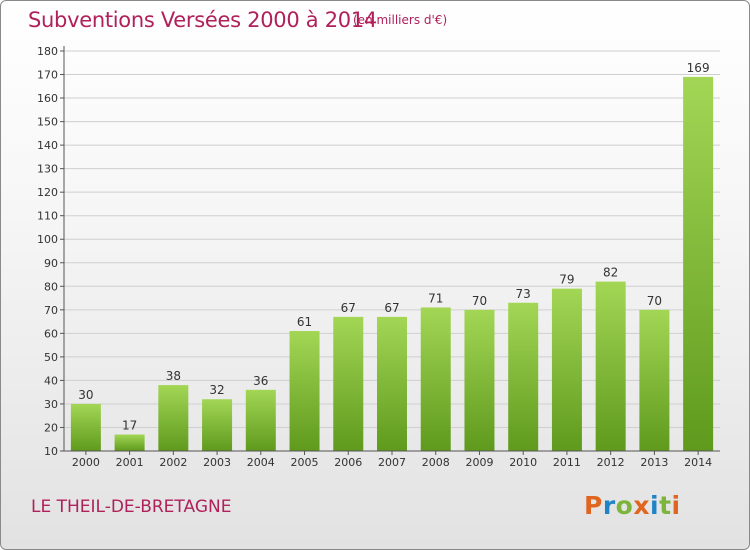  Describe the element at coordinates (348, 383) in the screenshot. I see `bar-2006` at that location.